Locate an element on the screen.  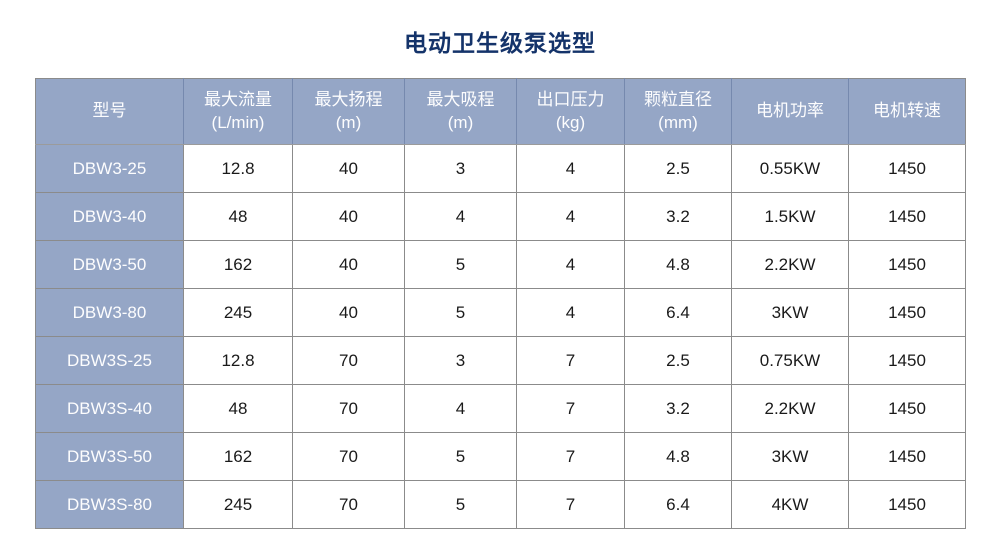
table-header: 型号 最大流量 (L/min) 最大扬程 (m) 最大吸程 (m) is located at coordinates (500, 111).